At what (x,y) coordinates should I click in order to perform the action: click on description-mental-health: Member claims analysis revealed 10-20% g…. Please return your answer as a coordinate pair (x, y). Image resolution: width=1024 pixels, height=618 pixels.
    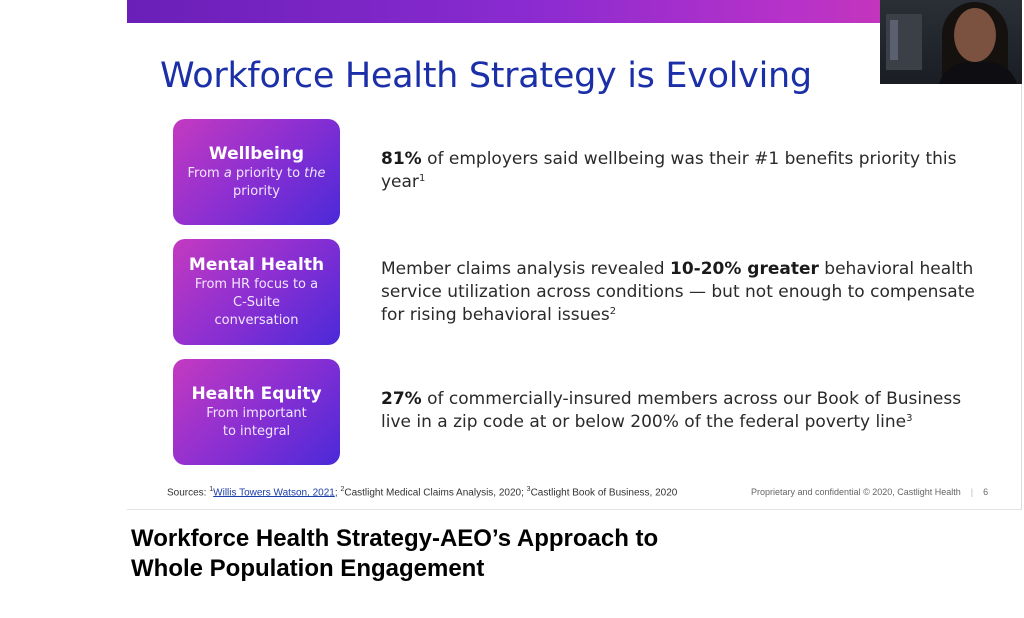
    Looking at the image, I should click on (678, 292).